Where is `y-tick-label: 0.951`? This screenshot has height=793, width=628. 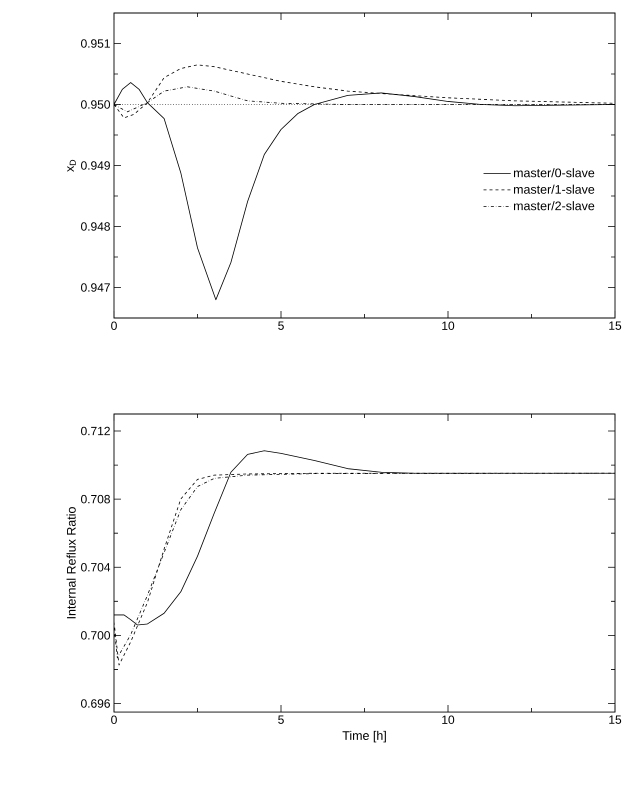
y-tick-label: 0.951 is located at coordinates (95, 43).